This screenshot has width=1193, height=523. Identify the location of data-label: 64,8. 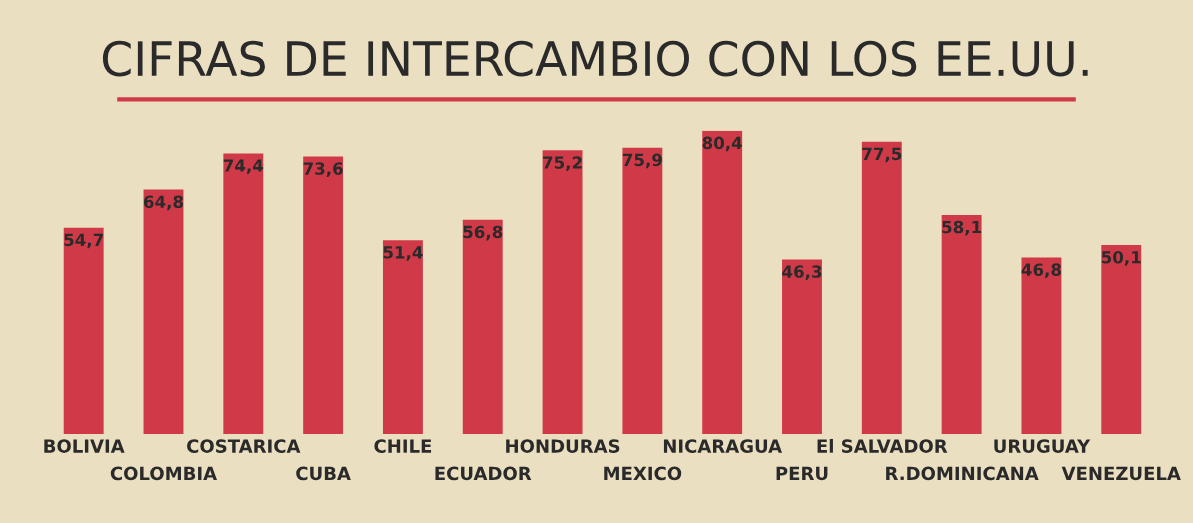
(163, 203).